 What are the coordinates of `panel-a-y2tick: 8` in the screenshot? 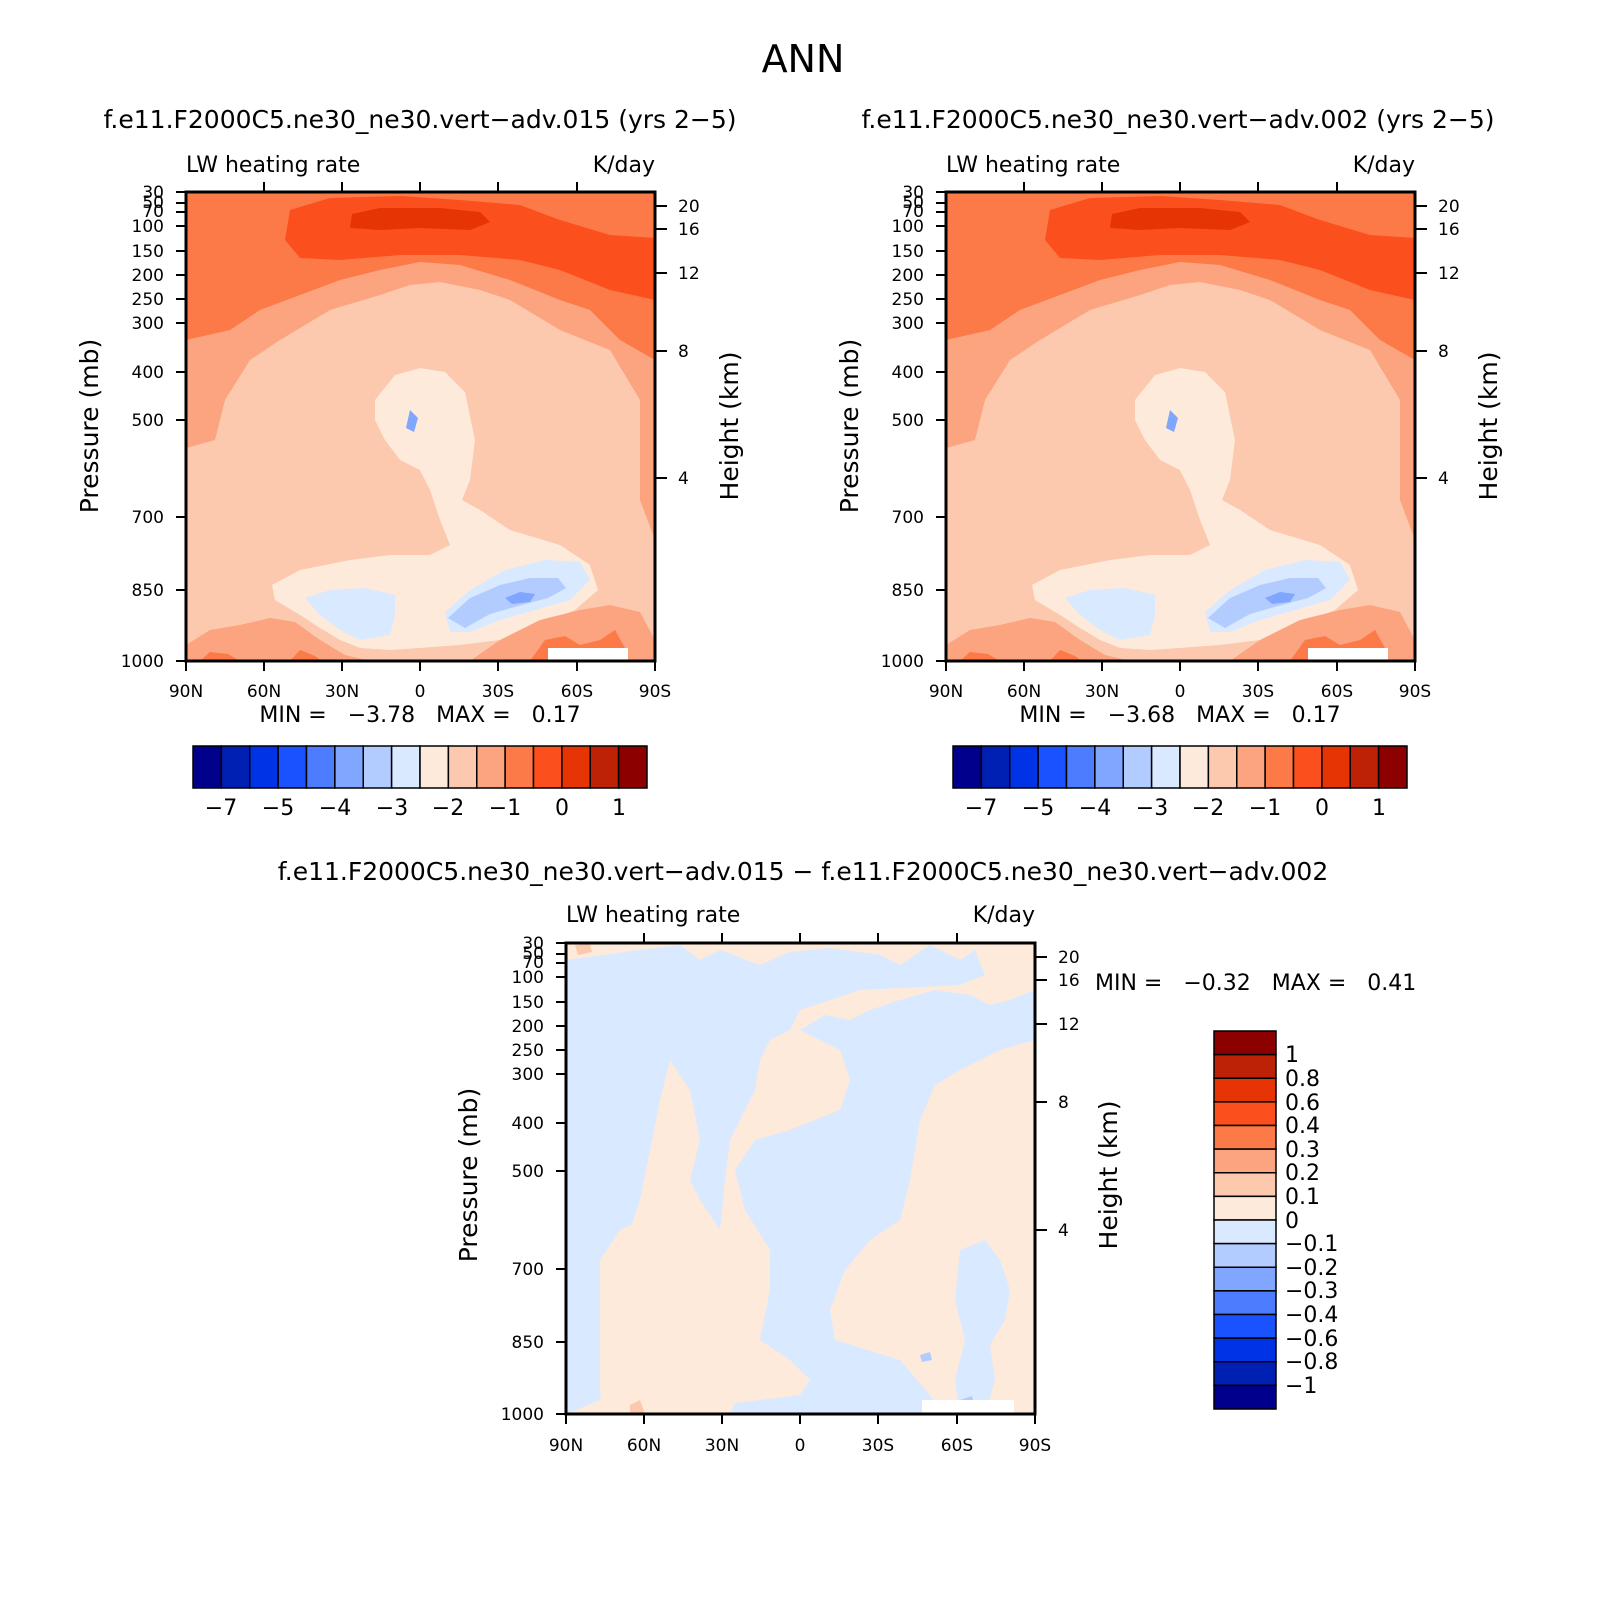 It's located at (683, 352).